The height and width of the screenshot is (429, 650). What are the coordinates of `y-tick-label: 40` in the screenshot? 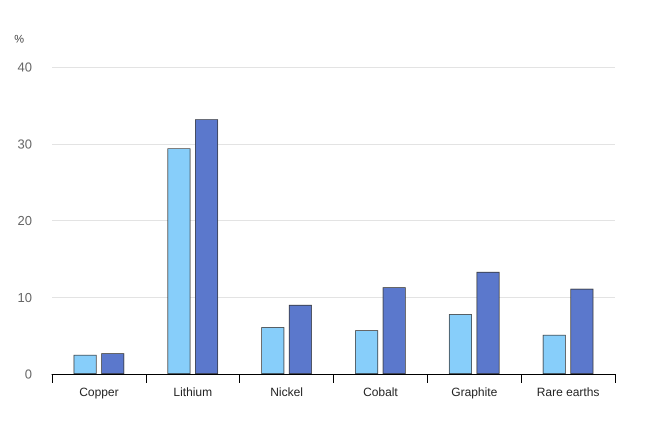 It's located at (25, 67).